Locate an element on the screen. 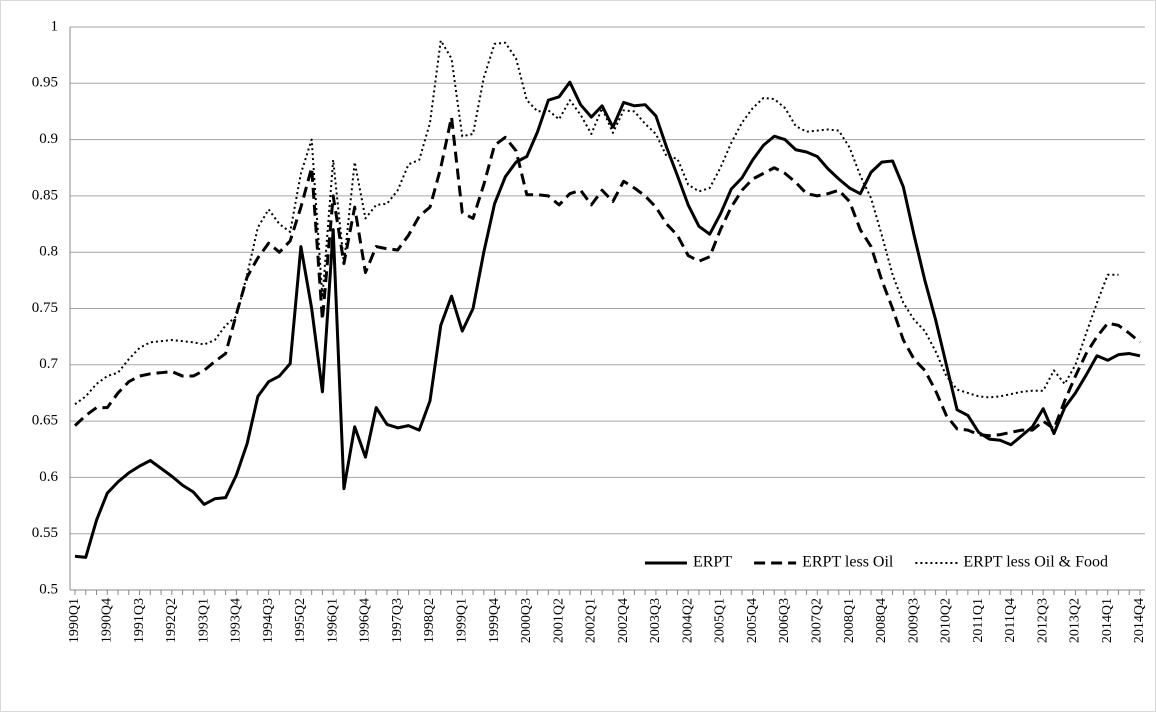 The height and width of the screenshot is (712, 1156). y-tick-label: 0.7 is located at coordinates (48, 364).